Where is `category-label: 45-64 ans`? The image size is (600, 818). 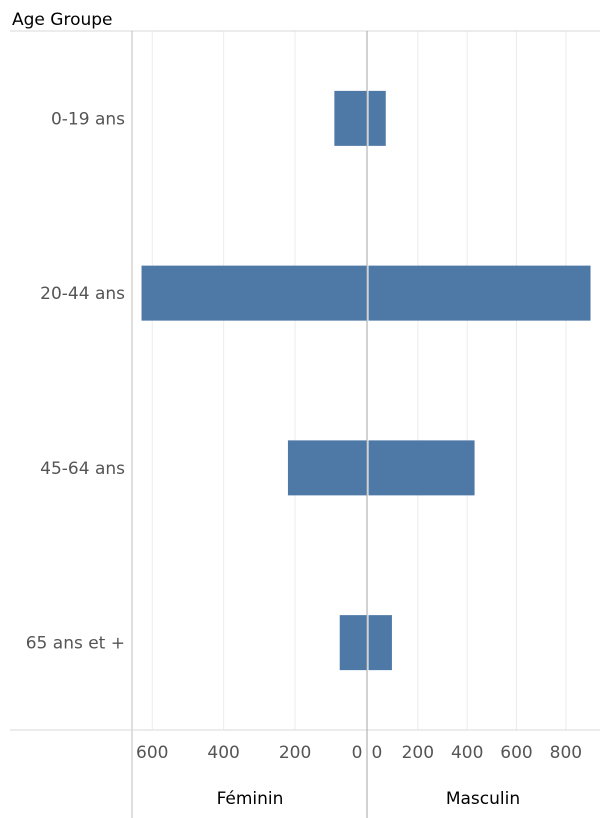 category-label: 45-64 ans is located at coordinates (82, 469).